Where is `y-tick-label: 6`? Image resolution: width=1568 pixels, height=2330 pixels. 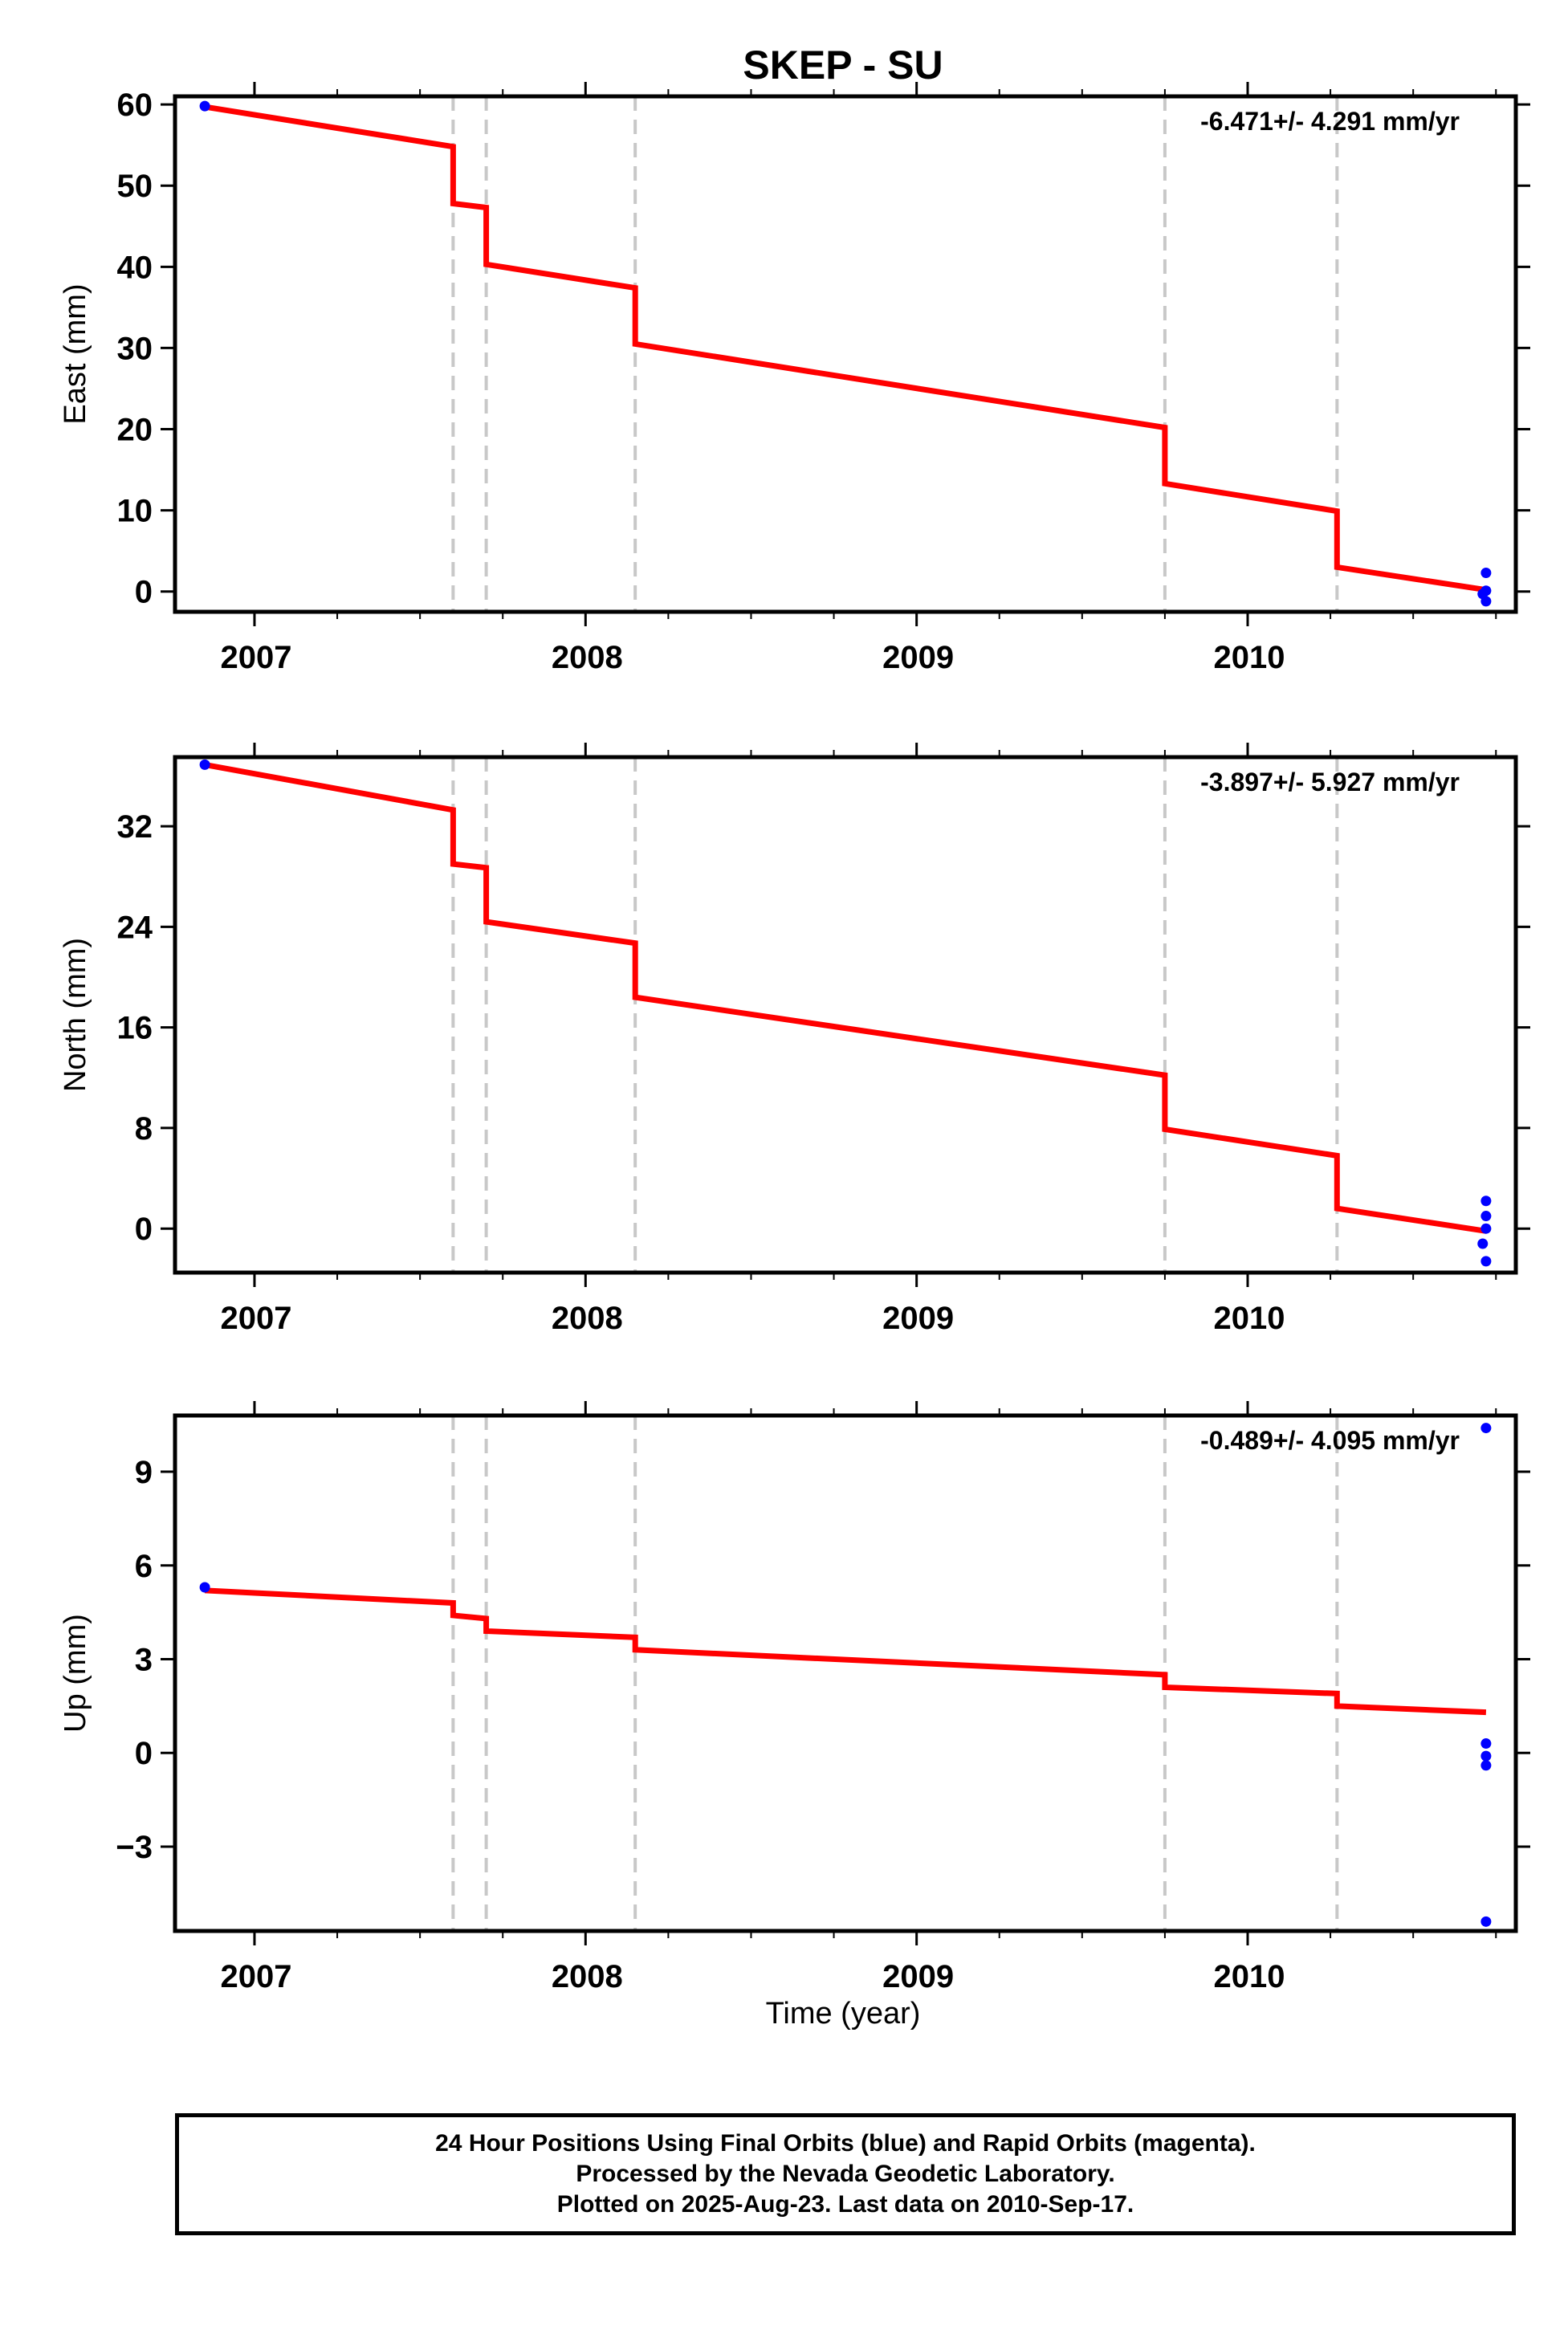
y-tick-label: 6 is located at coordinates (144, 1566).